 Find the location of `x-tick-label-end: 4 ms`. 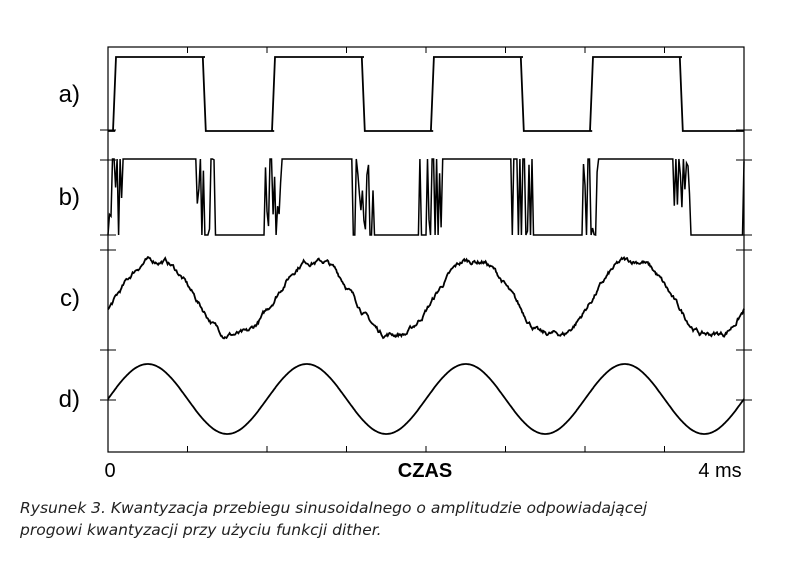

x-tick-label-end: 4 ms is located at coordinates (719, 471).